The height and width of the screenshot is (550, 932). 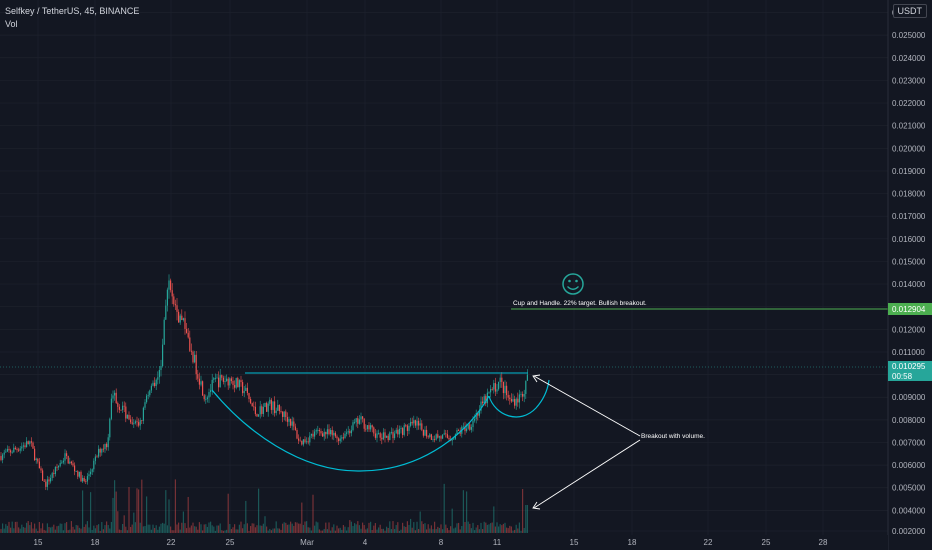 What do you see at coordinates (909, 465) in the screenshot?
I see `price-tick-label: 0.006000` at bounding box center [909, 465].